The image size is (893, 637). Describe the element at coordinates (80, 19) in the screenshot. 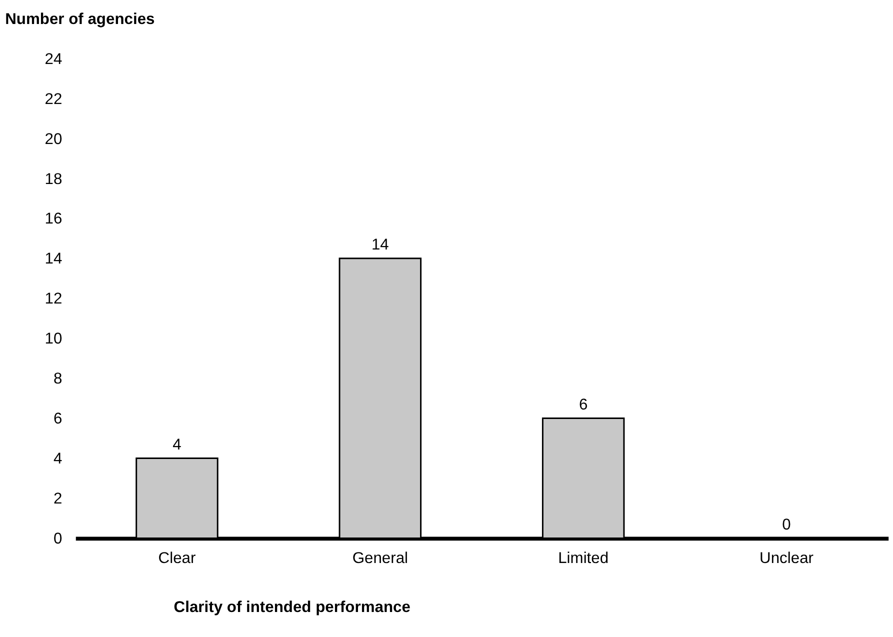

I see `y-axis-title: Number of agencies` at that location.